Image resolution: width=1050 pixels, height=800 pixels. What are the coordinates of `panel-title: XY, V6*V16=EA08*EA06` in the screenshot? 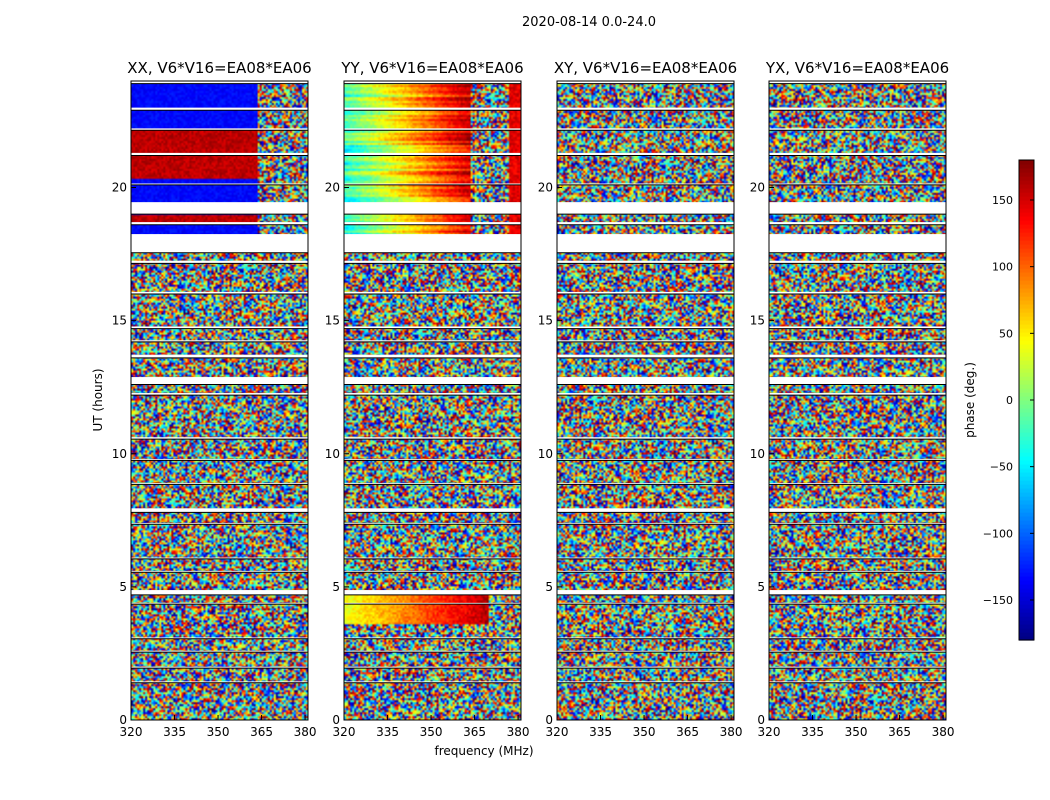 It's located at (645, 68).